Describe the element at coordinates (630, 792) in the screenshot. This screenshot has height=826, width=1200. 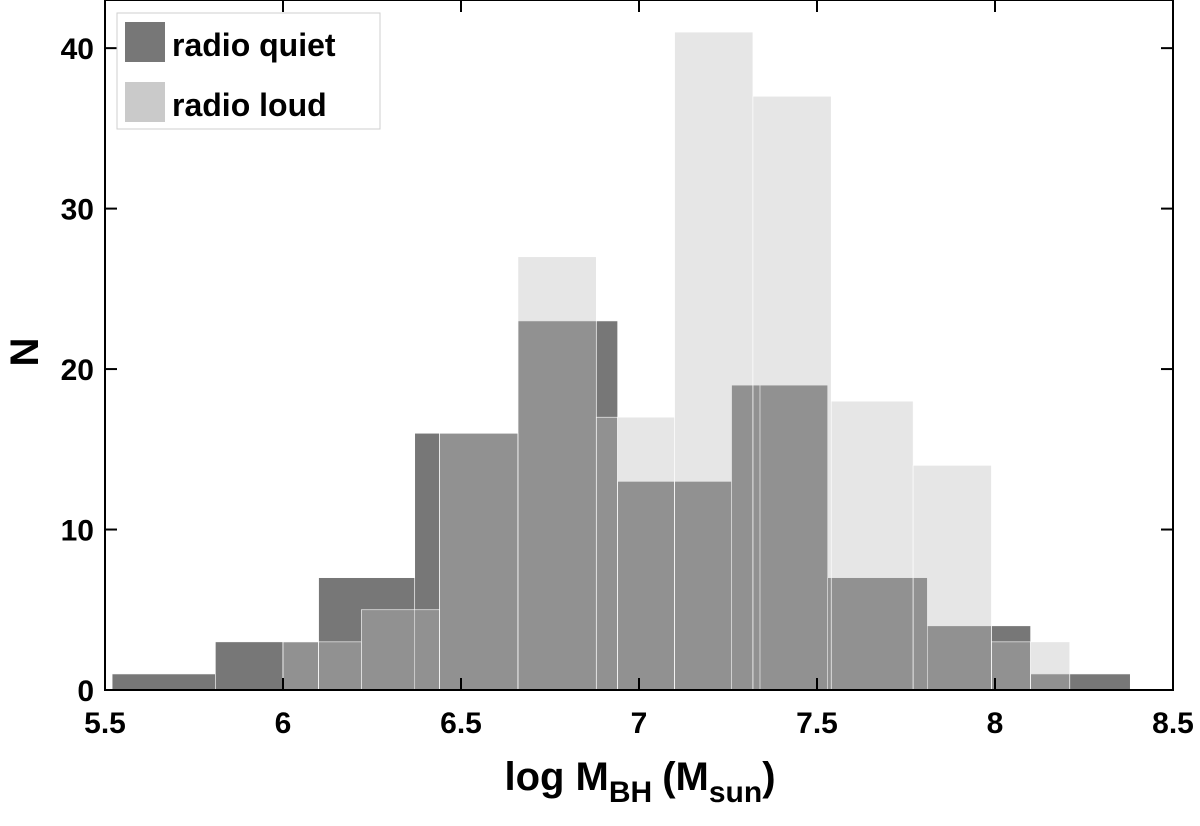
I see `x-axis-label-sub-bh: BH` at that location.